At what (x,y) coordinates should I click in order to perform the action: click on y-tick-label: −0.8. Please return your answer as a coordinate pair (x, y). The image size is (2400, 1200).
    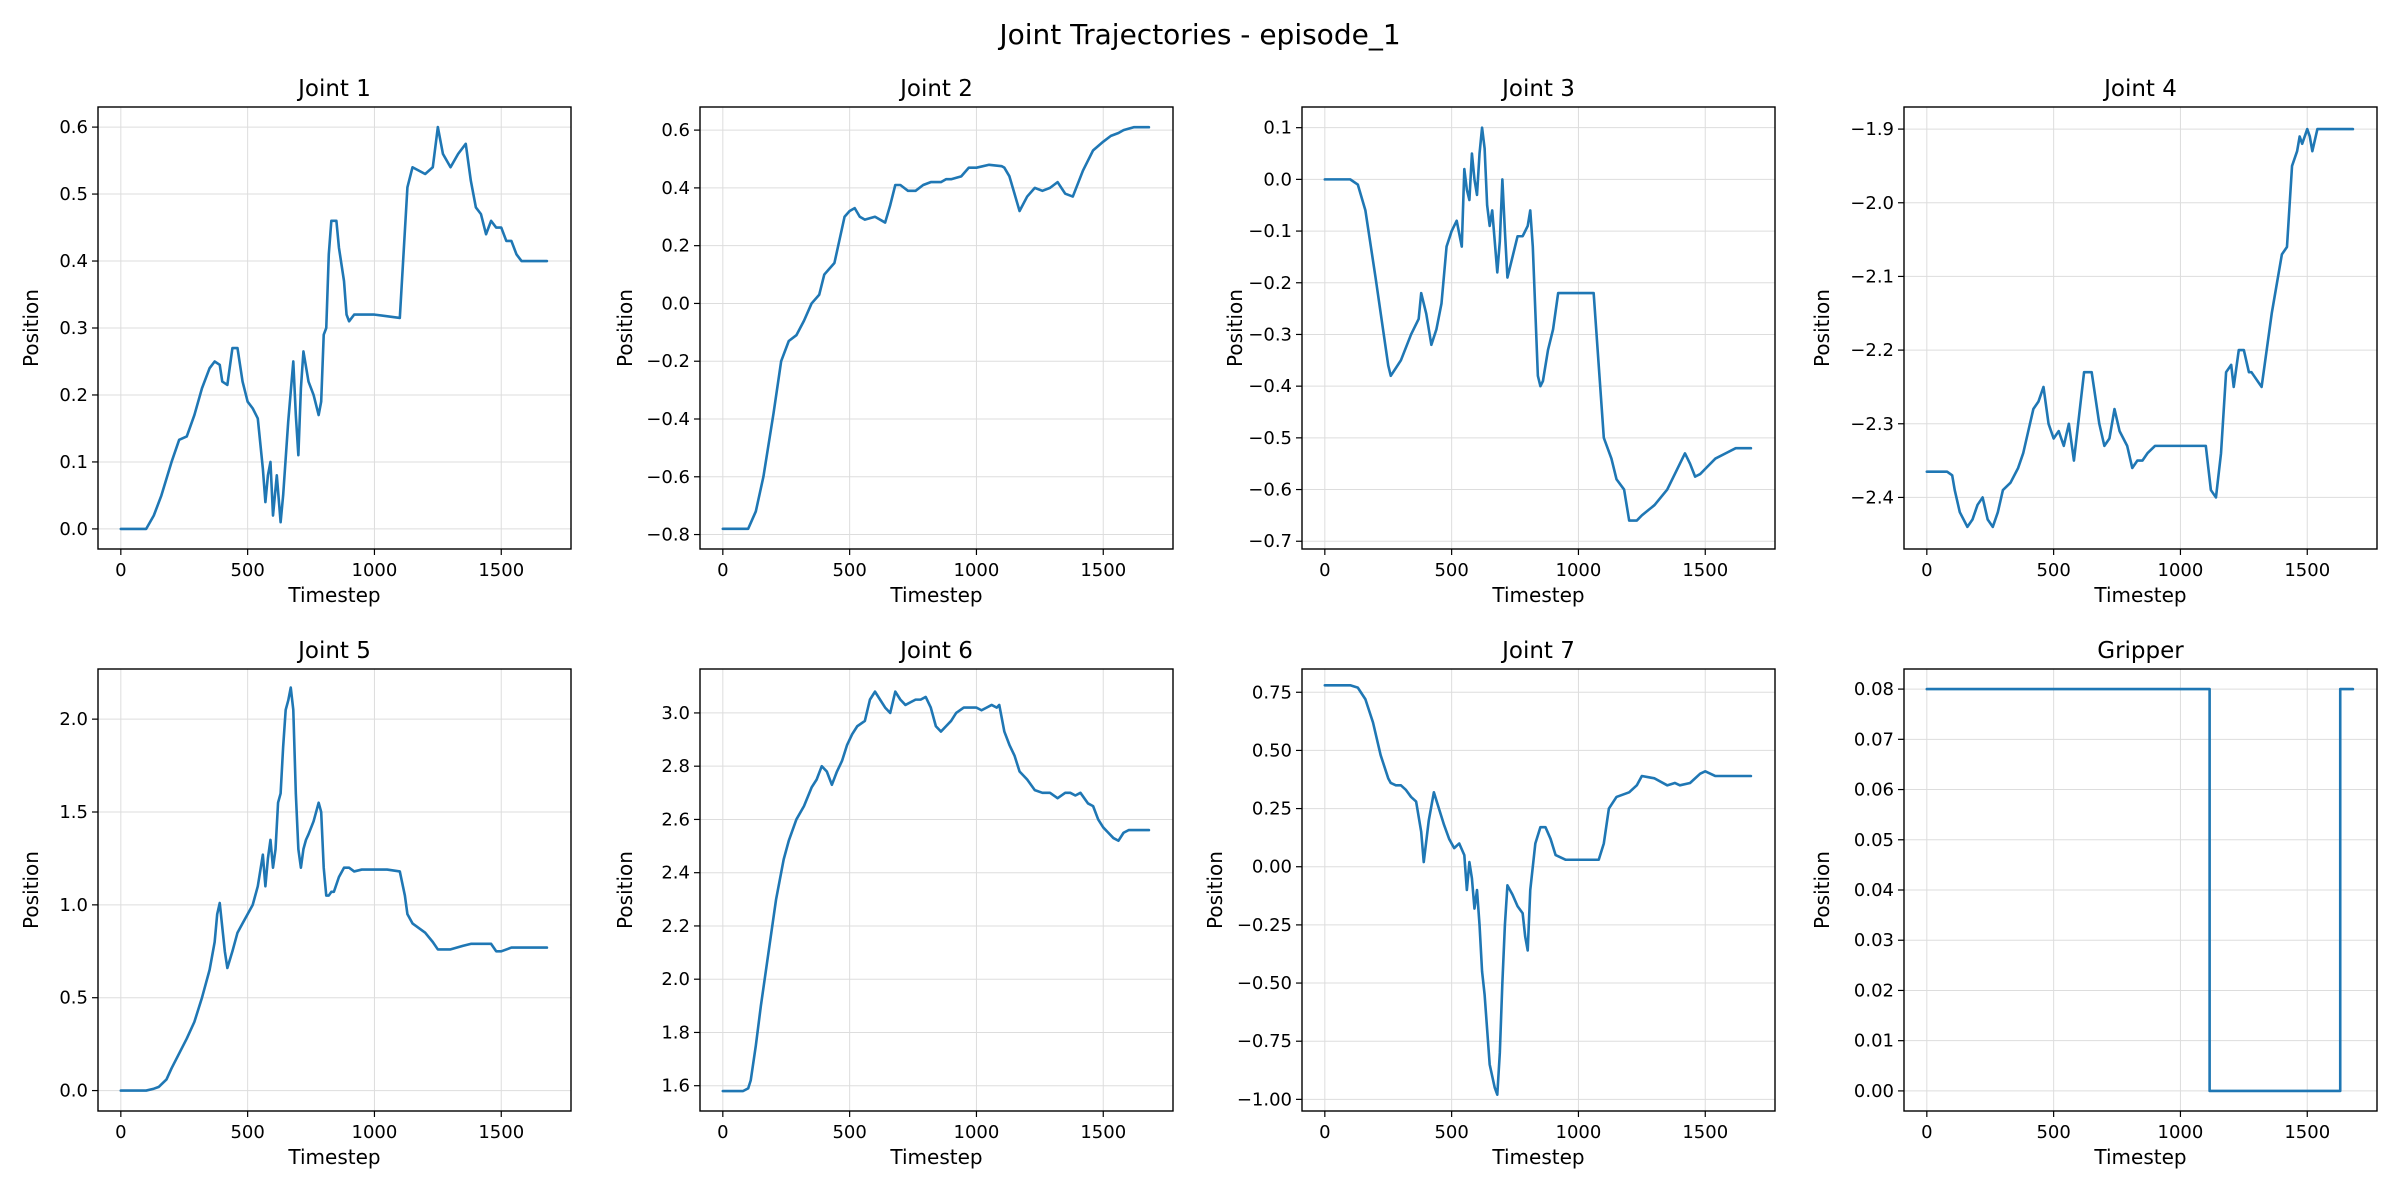
    Looking at the image, I should click on (668, 535).